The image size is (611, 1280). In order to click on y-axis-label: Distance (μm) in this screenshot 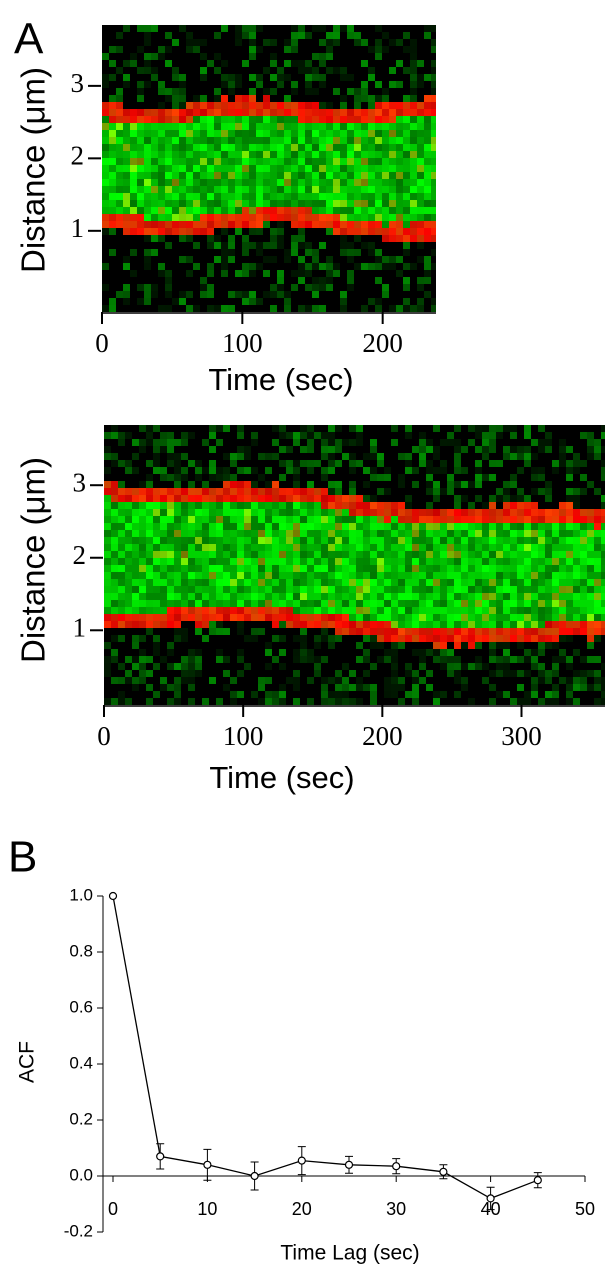, I will do `click(33, 170)`.